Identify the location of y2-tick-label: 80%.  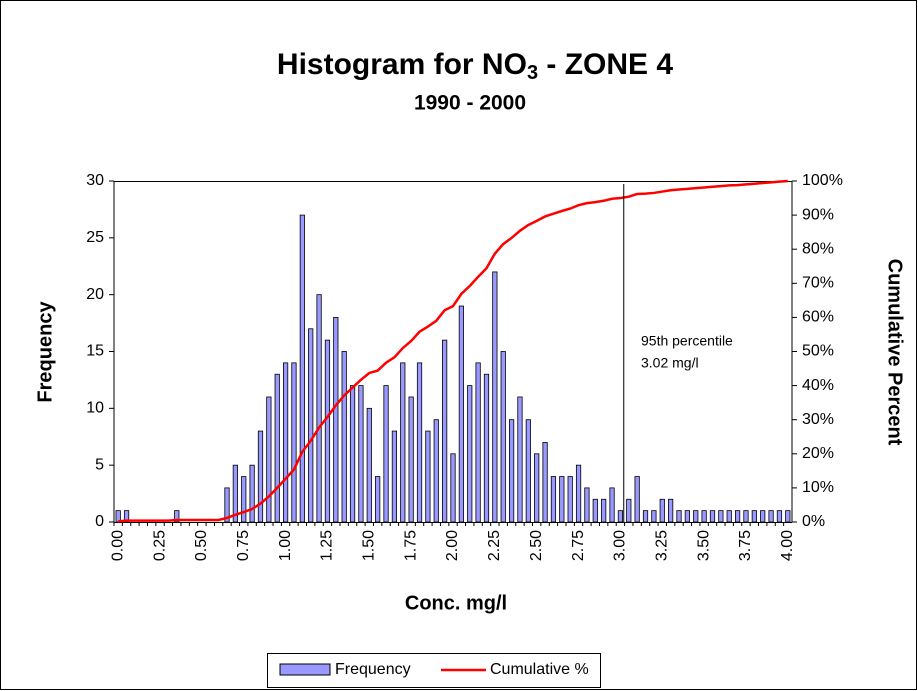
(818, 248).